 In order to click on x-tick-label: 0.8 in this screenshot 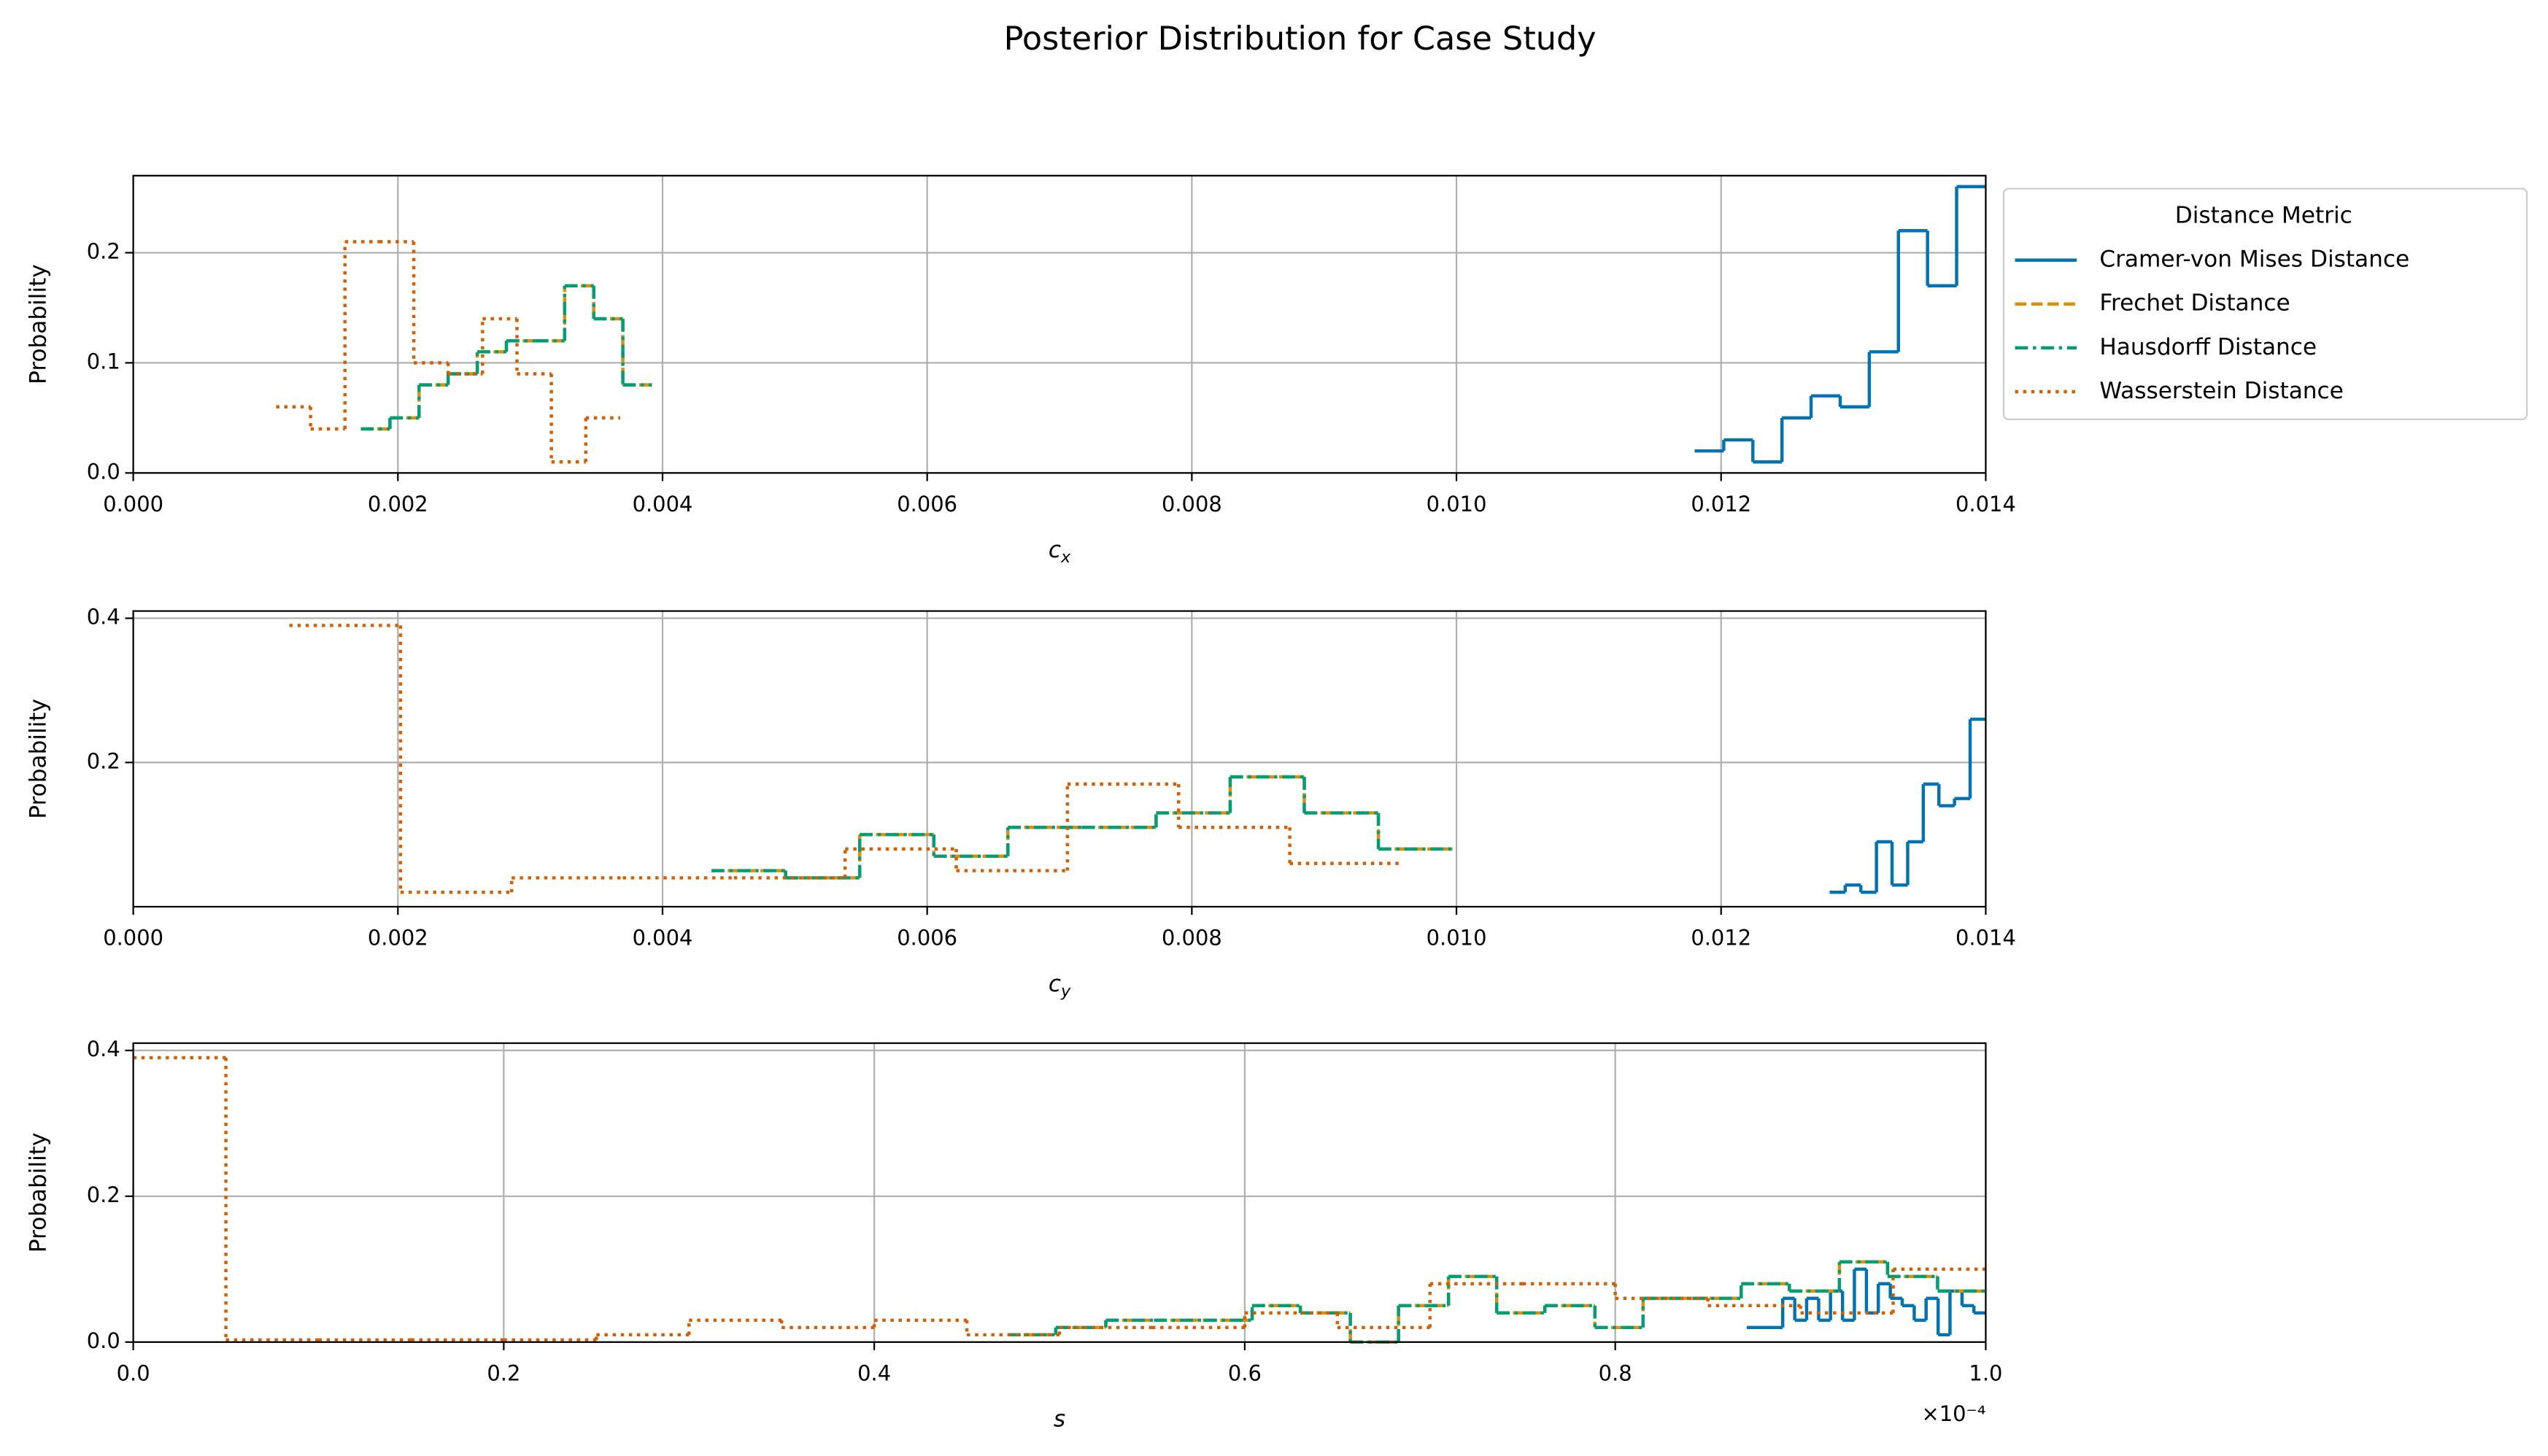, I will do `click(1615, 1372)`.